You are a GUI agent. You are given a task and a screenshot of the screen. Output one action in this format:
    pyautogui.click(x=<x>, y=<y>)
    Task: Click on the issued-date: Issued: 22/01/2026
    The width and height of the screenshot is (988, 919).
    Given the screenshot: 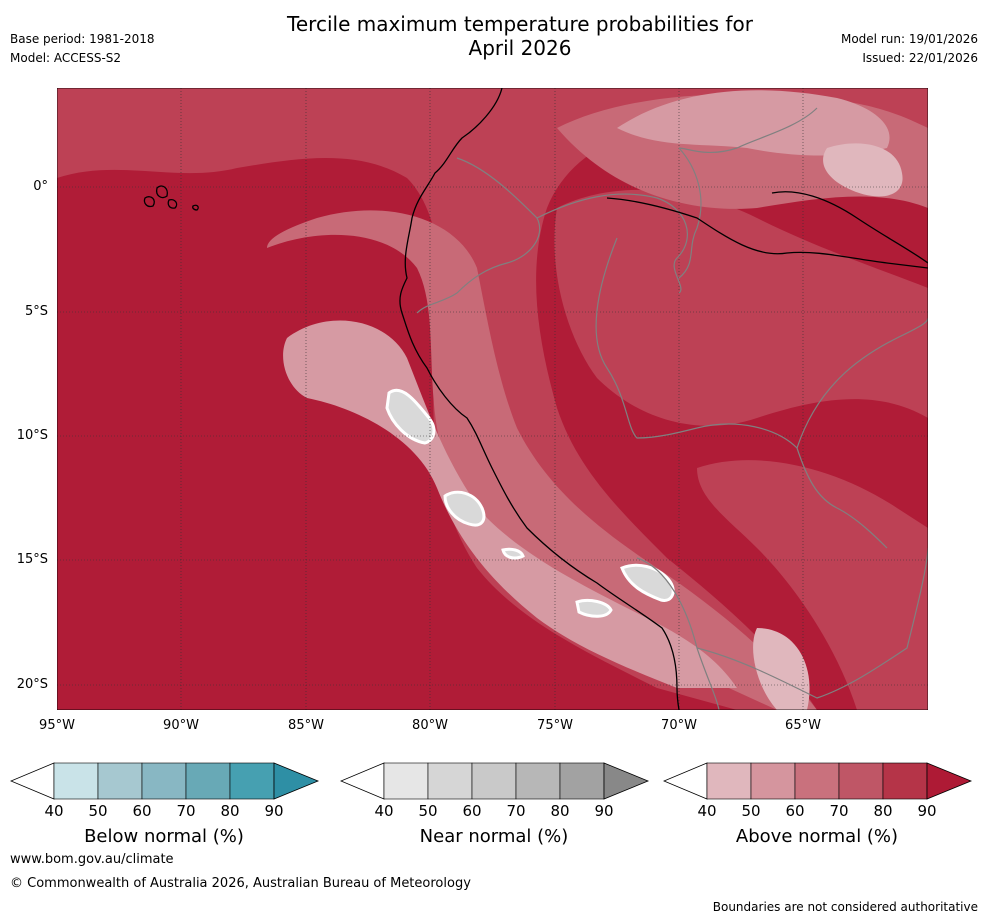 What is the action you would take?
    pyautogui.click(x=920, y=58)
    